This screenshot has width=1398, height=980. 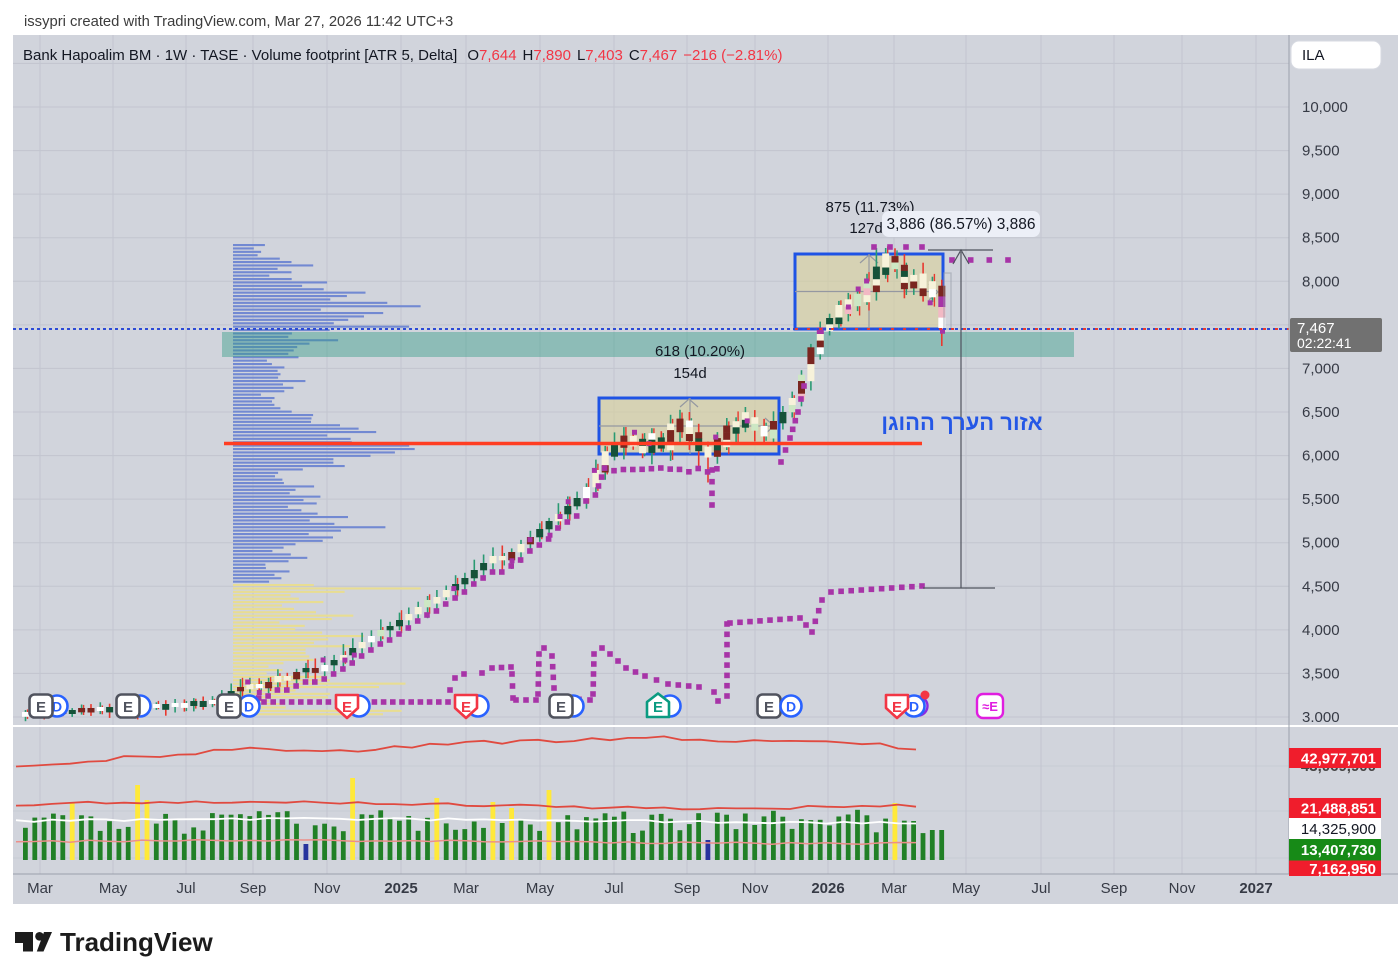 What do you see at coordinates (990, 706) in the screenshot?
I see `svg-text: ≈E` at bounding box center [990, 706].